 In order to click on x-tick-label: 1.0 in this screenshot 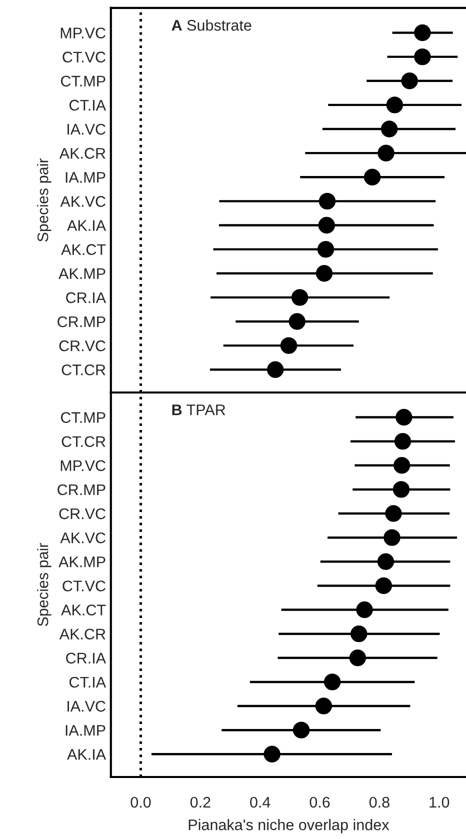, I will do `click(440, 802)`.